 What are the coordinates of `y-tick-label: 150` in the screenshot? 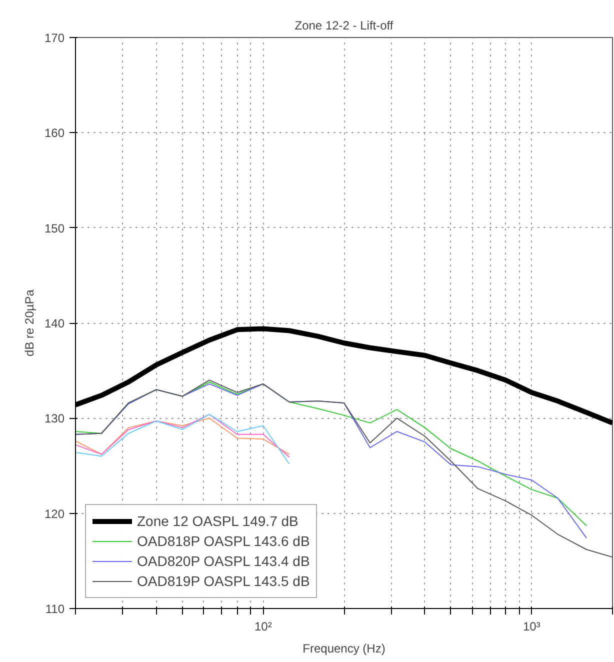 It's located at (54, 228).